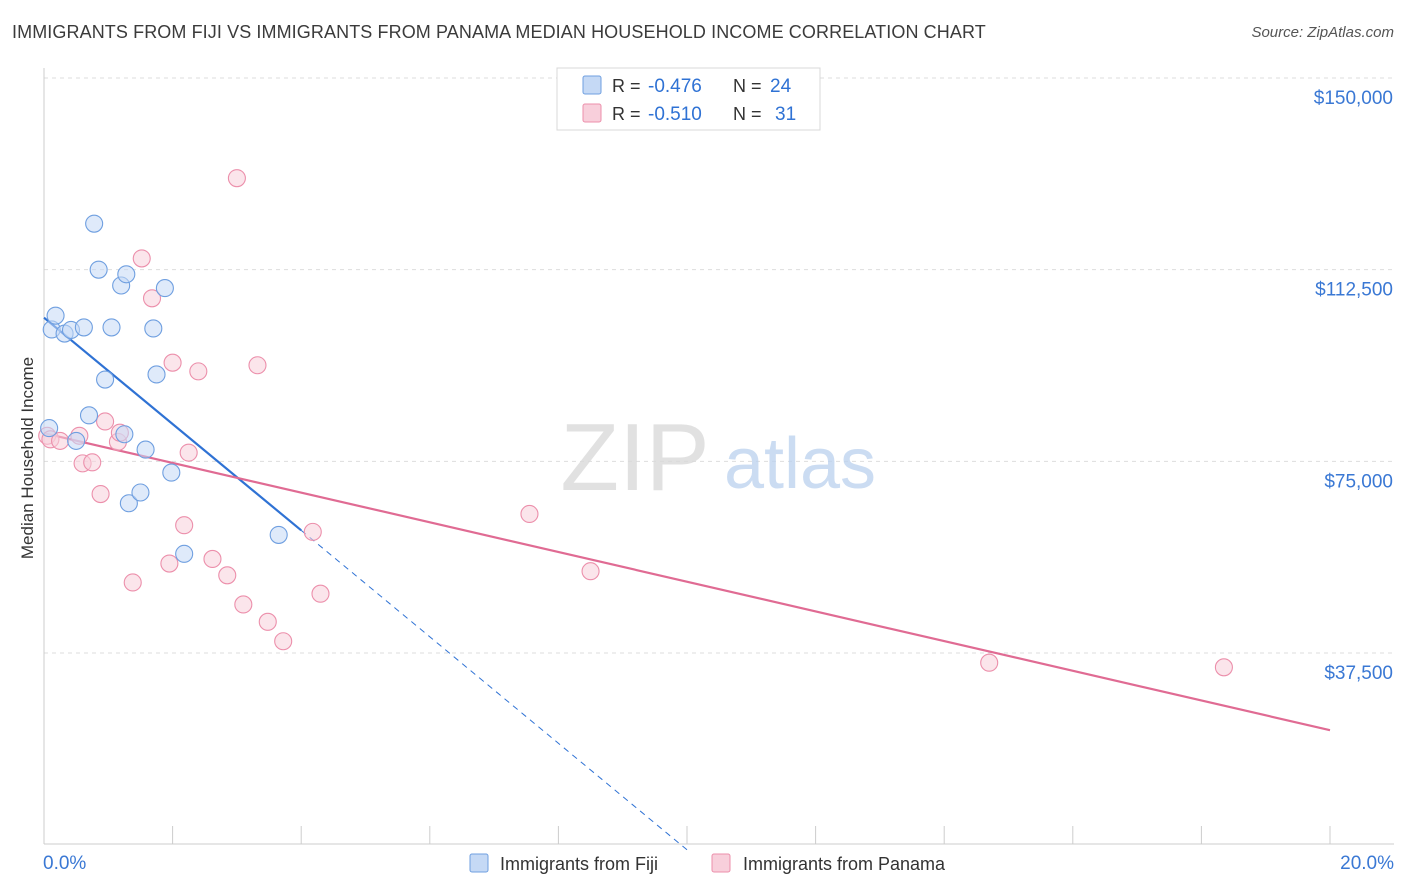 The image size is (1406, 892). I want to click on trend-line-extension-fiji, so click(494, 690).